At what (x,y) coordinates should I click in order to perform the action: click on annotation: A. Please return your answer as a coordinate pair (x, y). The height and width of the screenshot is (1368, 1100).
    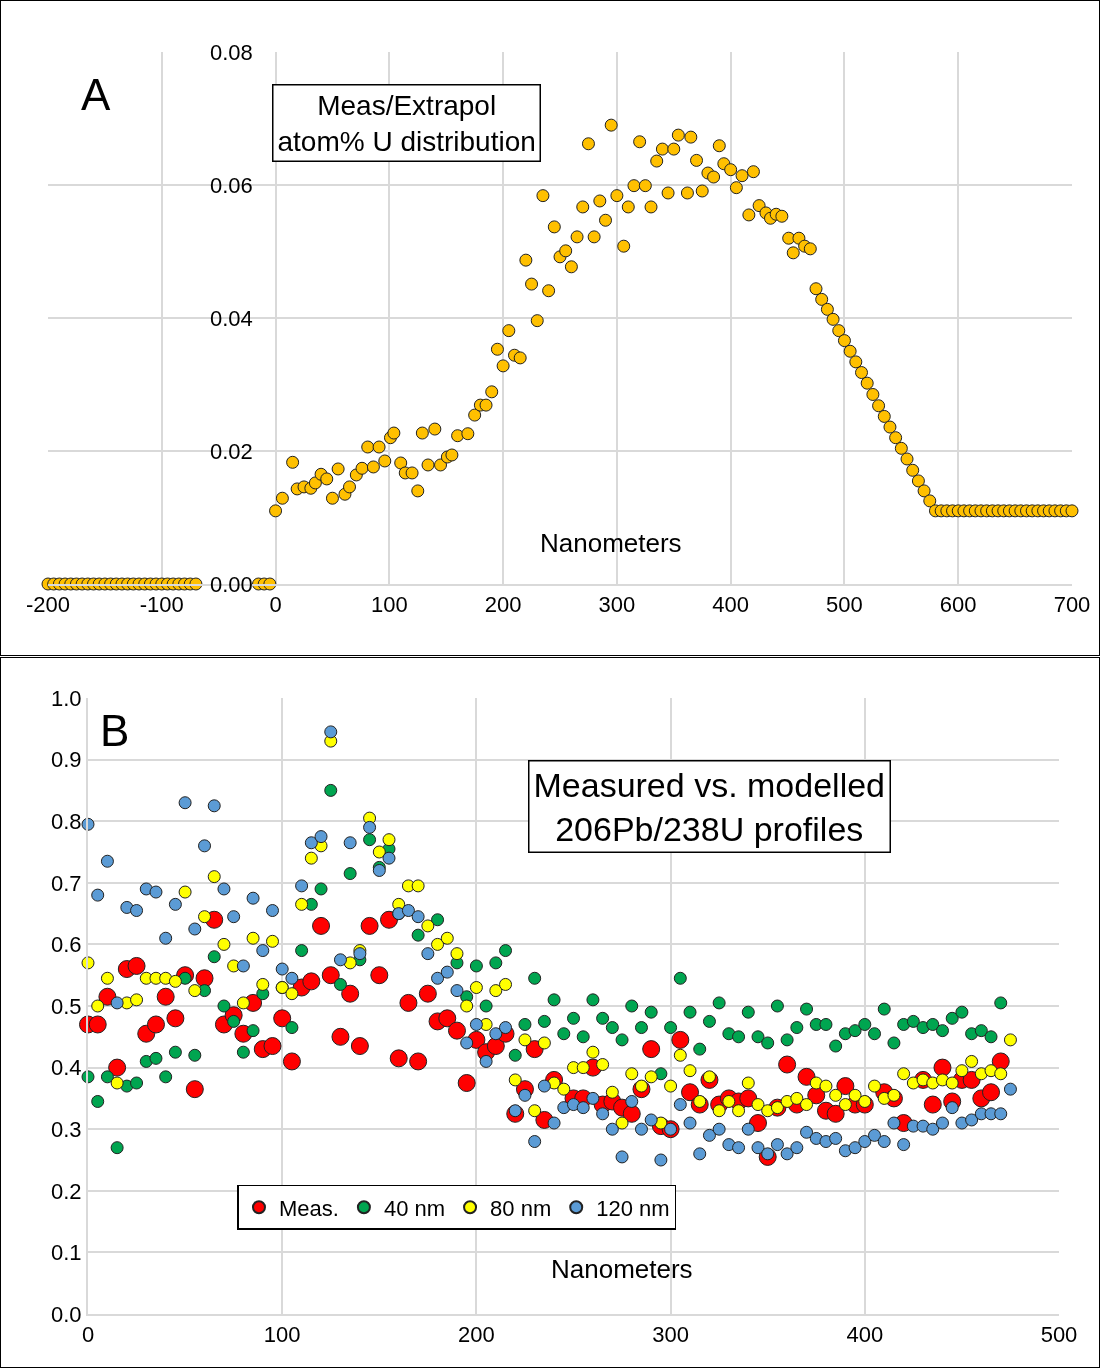
    Looking at the image, I should click on (96, 94).